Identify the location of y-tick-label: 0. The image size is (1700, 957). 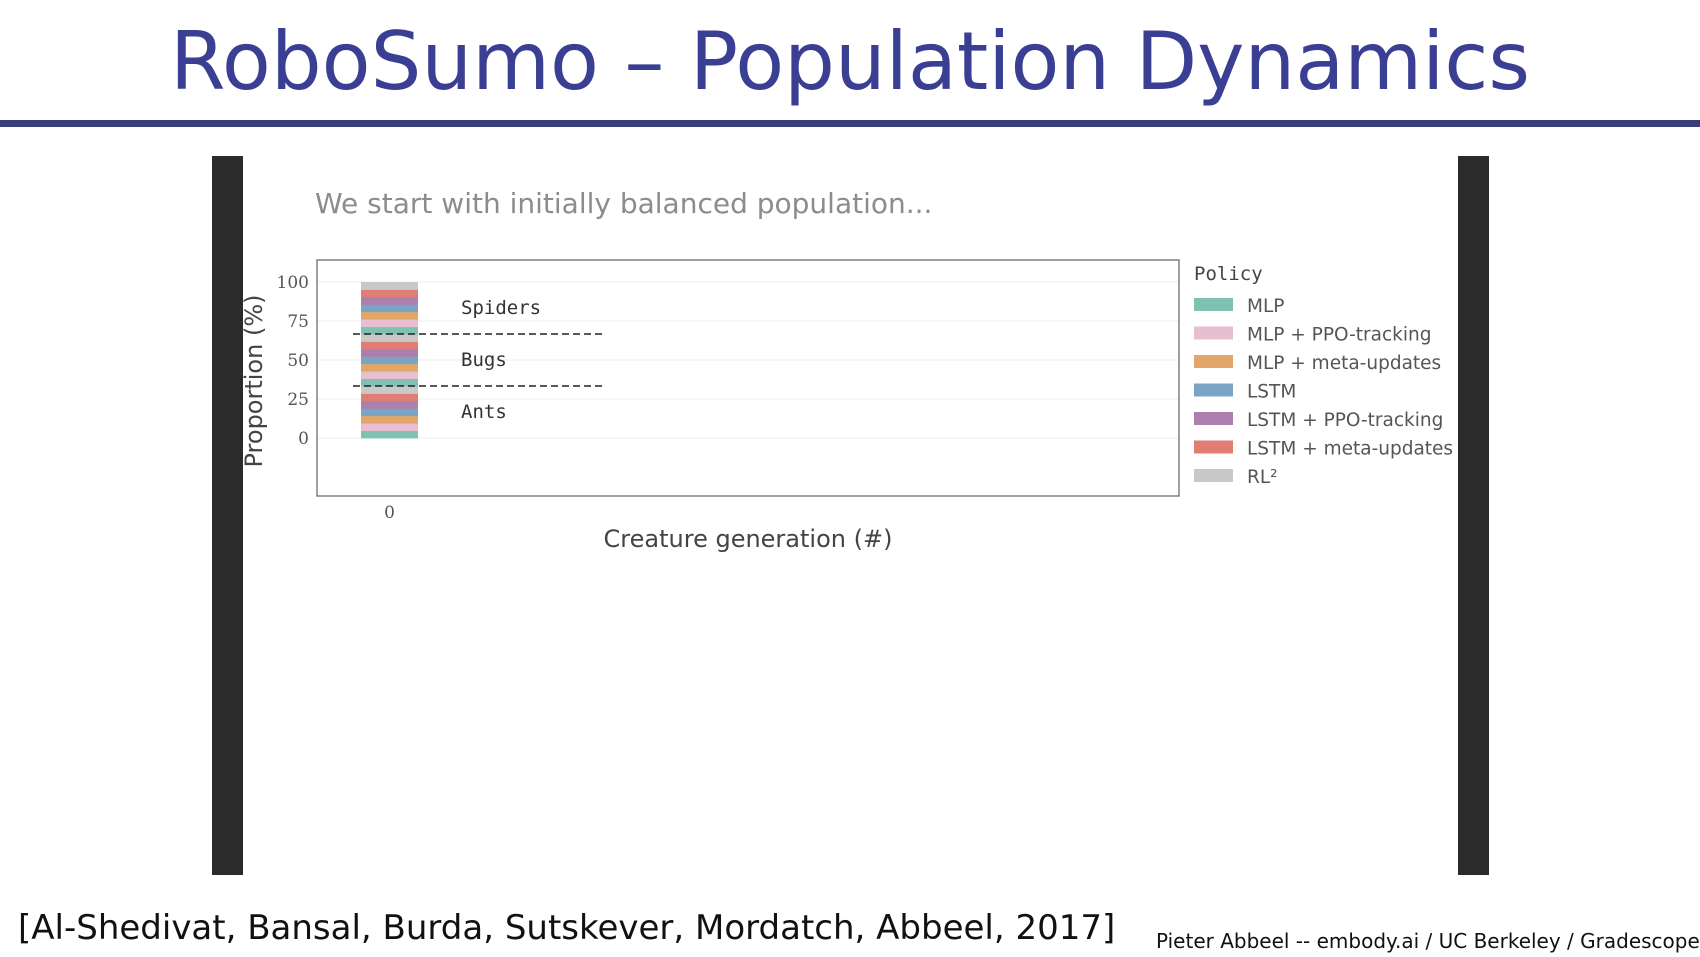
(303, 439).